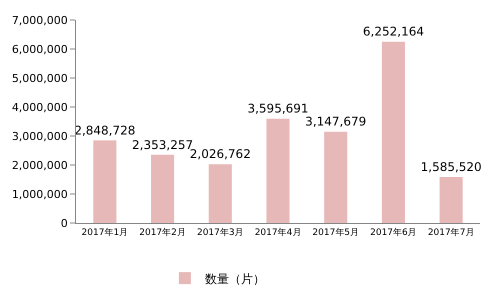 The width and height of the screenshot is (500, 305). Describe the element at coordinates (335, 121) in the screenshot. I see `data-label: 3,147,679` at that location.